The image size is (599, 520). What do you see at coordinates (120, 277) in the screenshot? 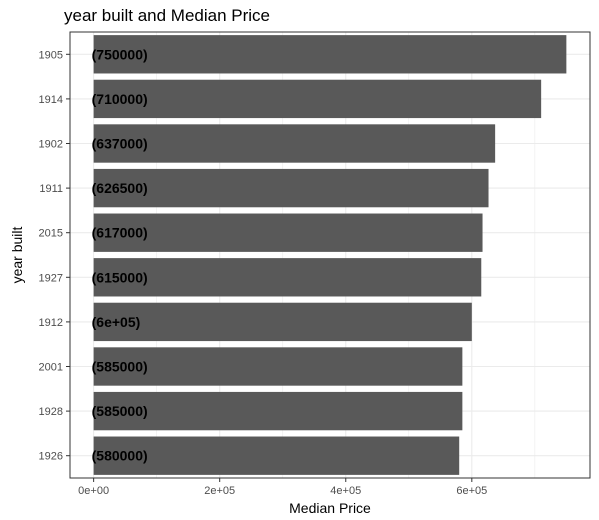
I see `data-label-1927: (615000)` at bounding box center [120, 277].